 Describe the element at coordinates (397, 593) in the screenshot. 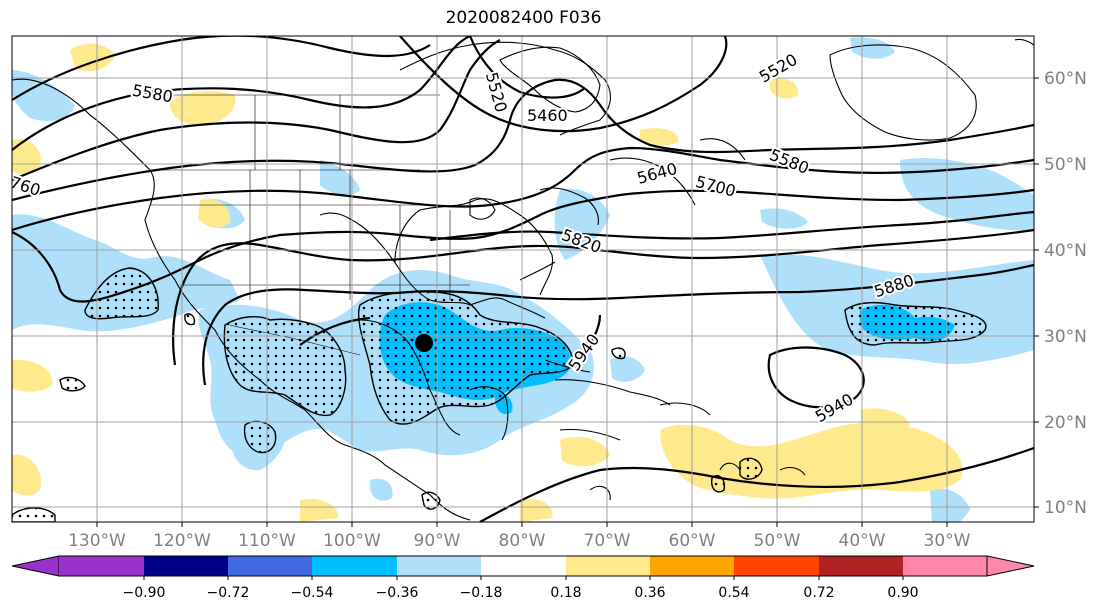

I see `colorbar-tick-label: −0.36` at that location.